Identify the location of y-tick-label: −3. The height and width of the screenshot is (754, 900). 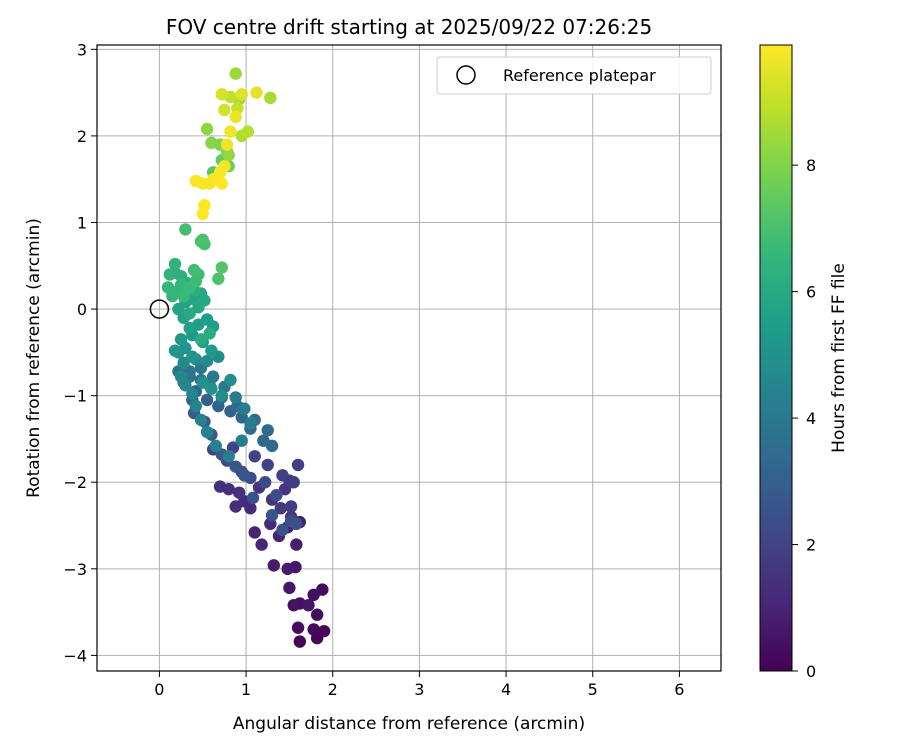
(75, 569).